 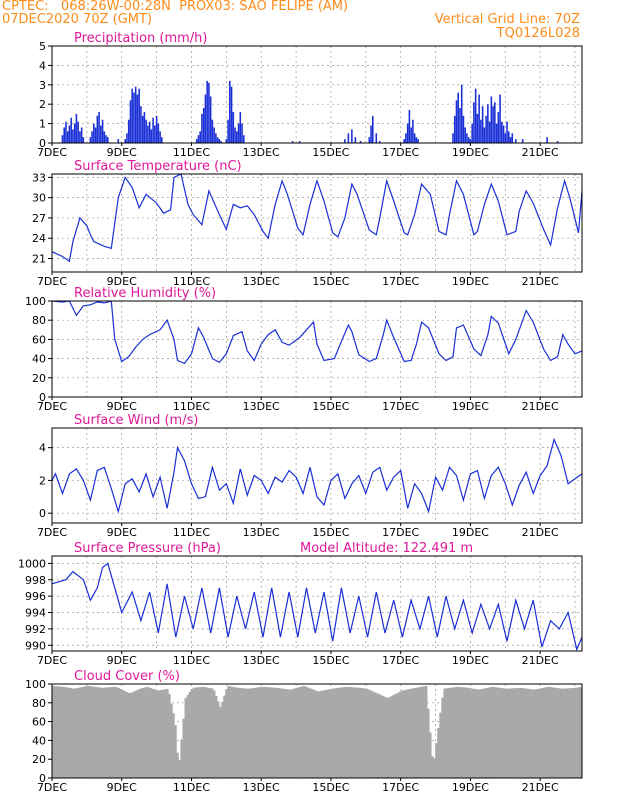 I want to click on press-line, so click(x=317, y=607).